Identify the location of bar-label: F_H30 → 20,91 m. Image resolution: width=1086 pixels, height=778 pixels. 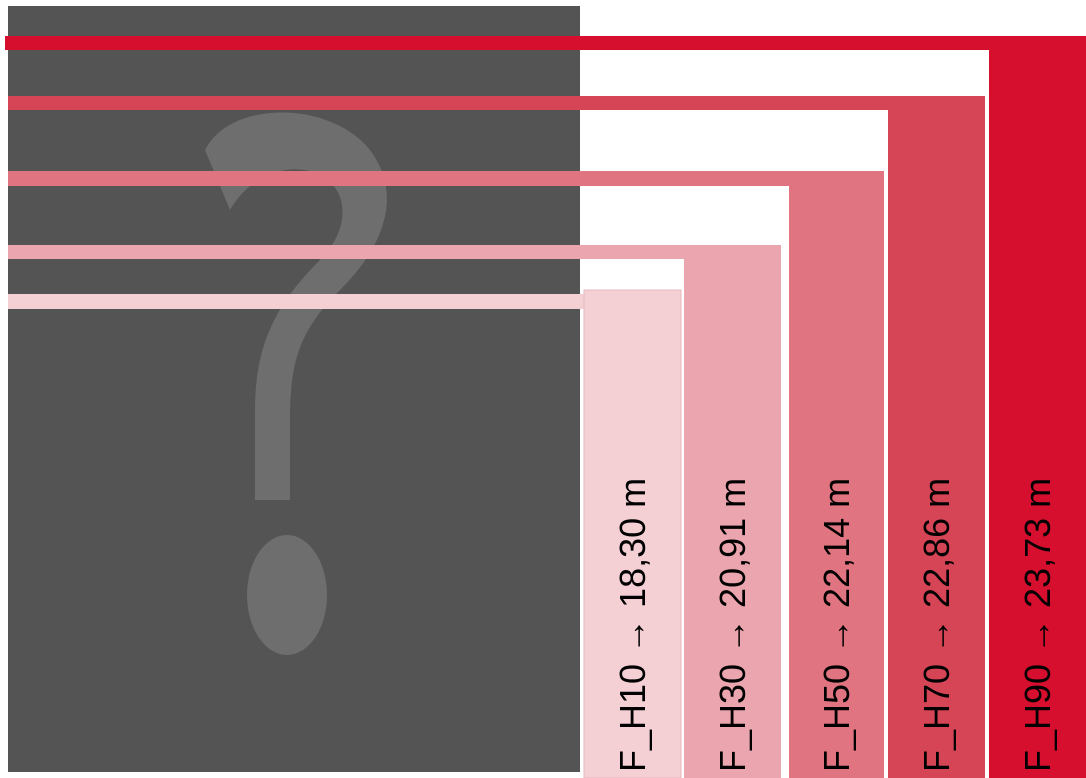
(732, 625).